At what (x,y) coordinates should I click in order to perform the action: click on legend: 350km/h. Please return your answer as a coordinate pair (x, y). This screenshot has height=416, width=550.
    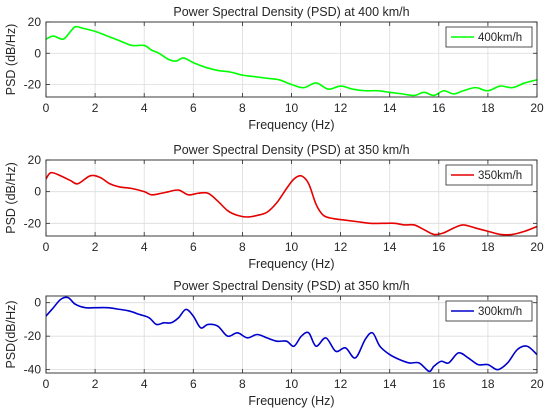
    Looking at the image, I should click on (489, 175).